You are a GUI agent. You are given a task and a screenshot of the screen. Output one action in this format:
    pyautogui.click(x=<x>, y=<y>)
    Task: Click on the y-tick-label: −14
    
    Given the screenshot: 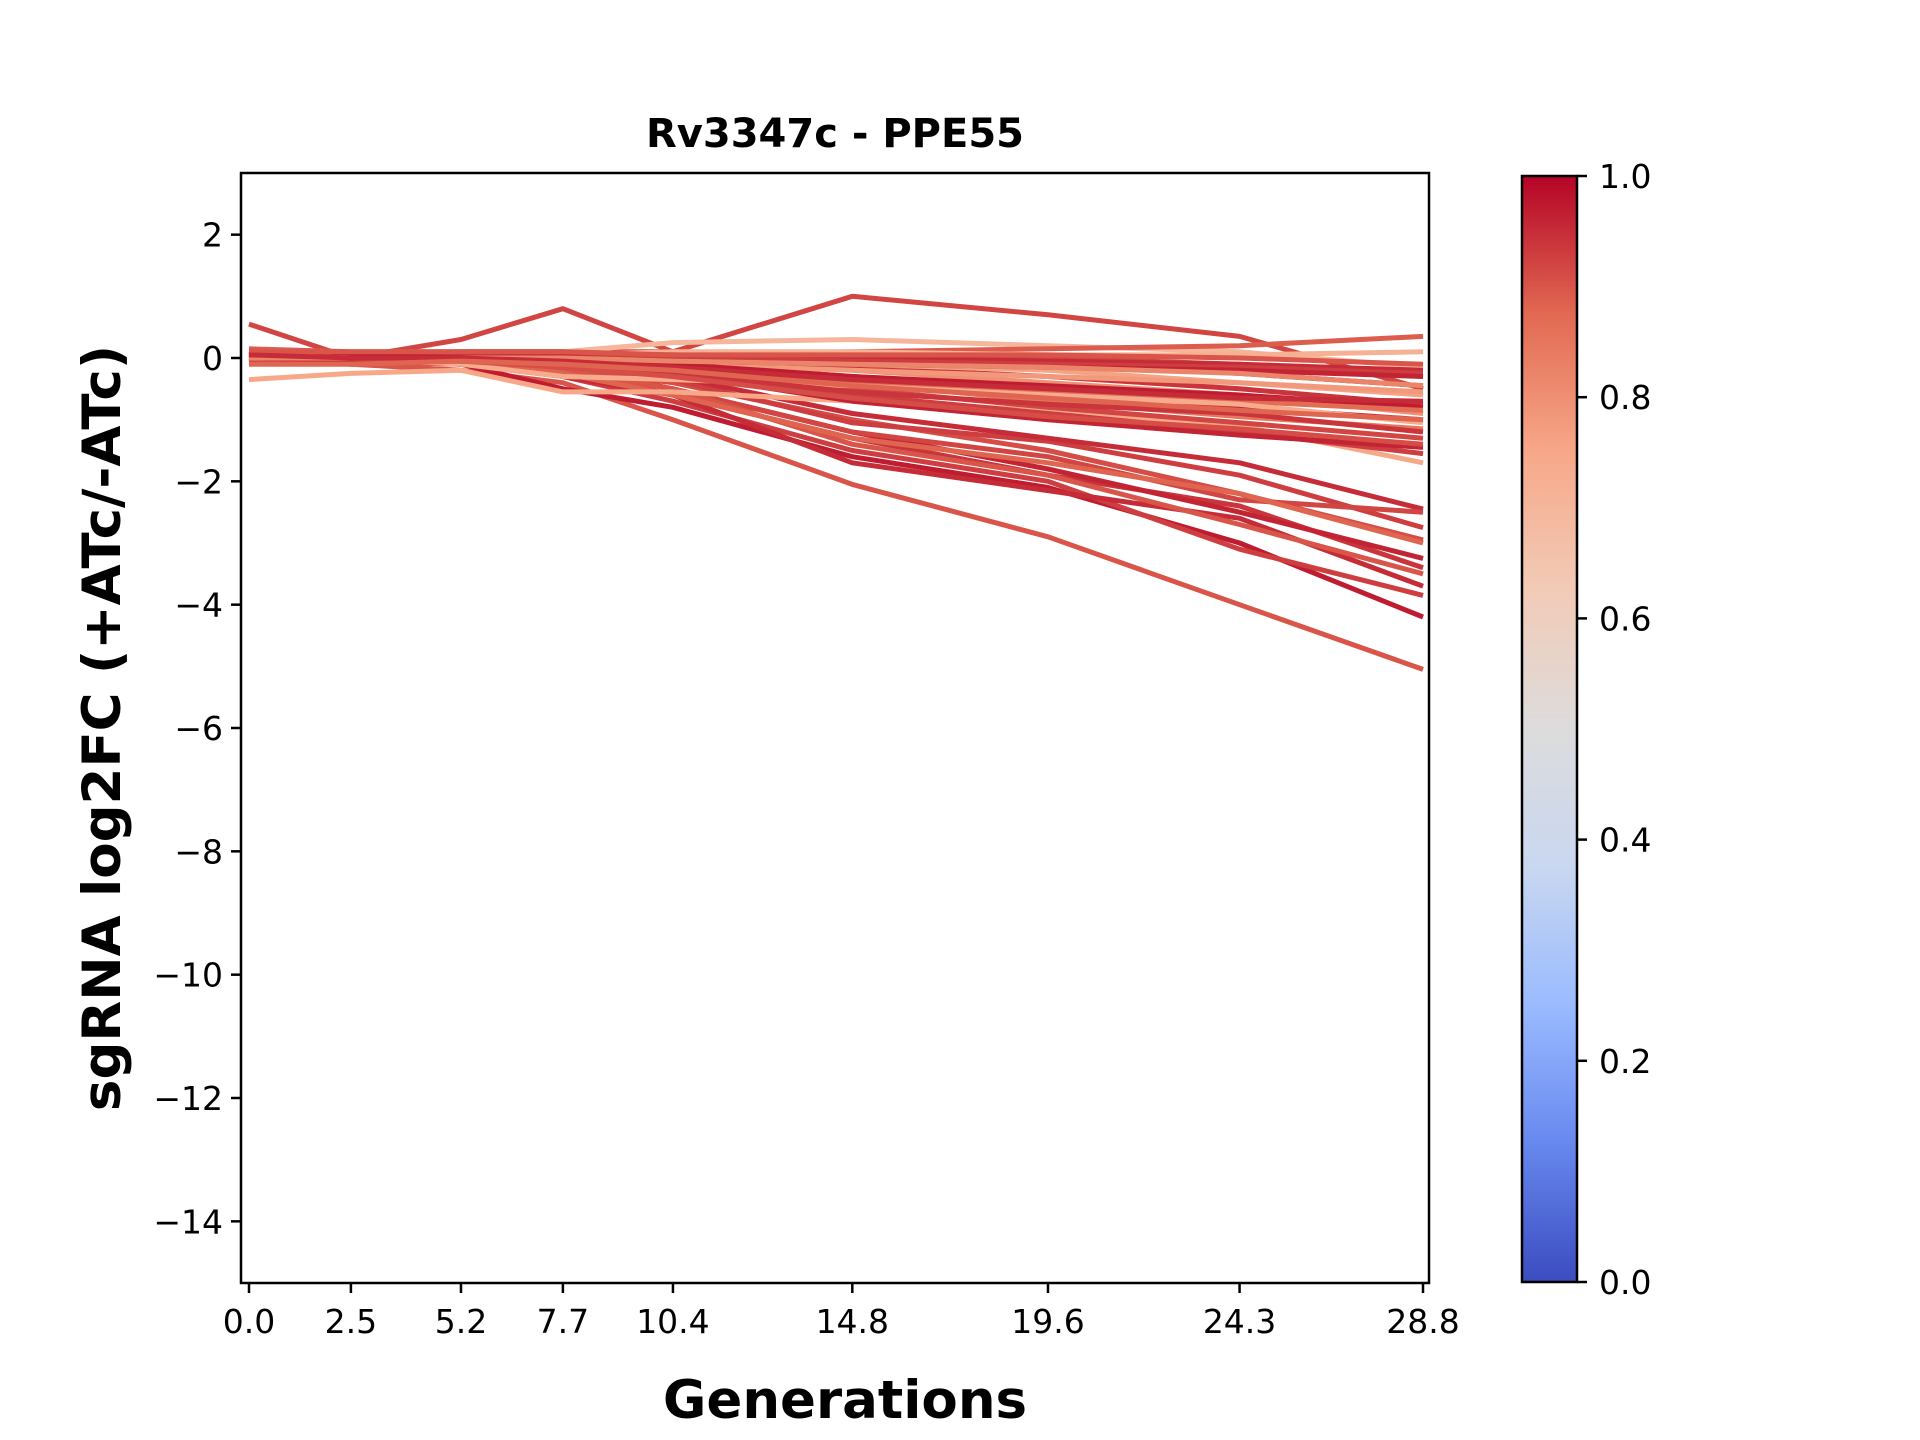 What is the action you would take?
    pyautogui.click(x=188, y=1221)
    